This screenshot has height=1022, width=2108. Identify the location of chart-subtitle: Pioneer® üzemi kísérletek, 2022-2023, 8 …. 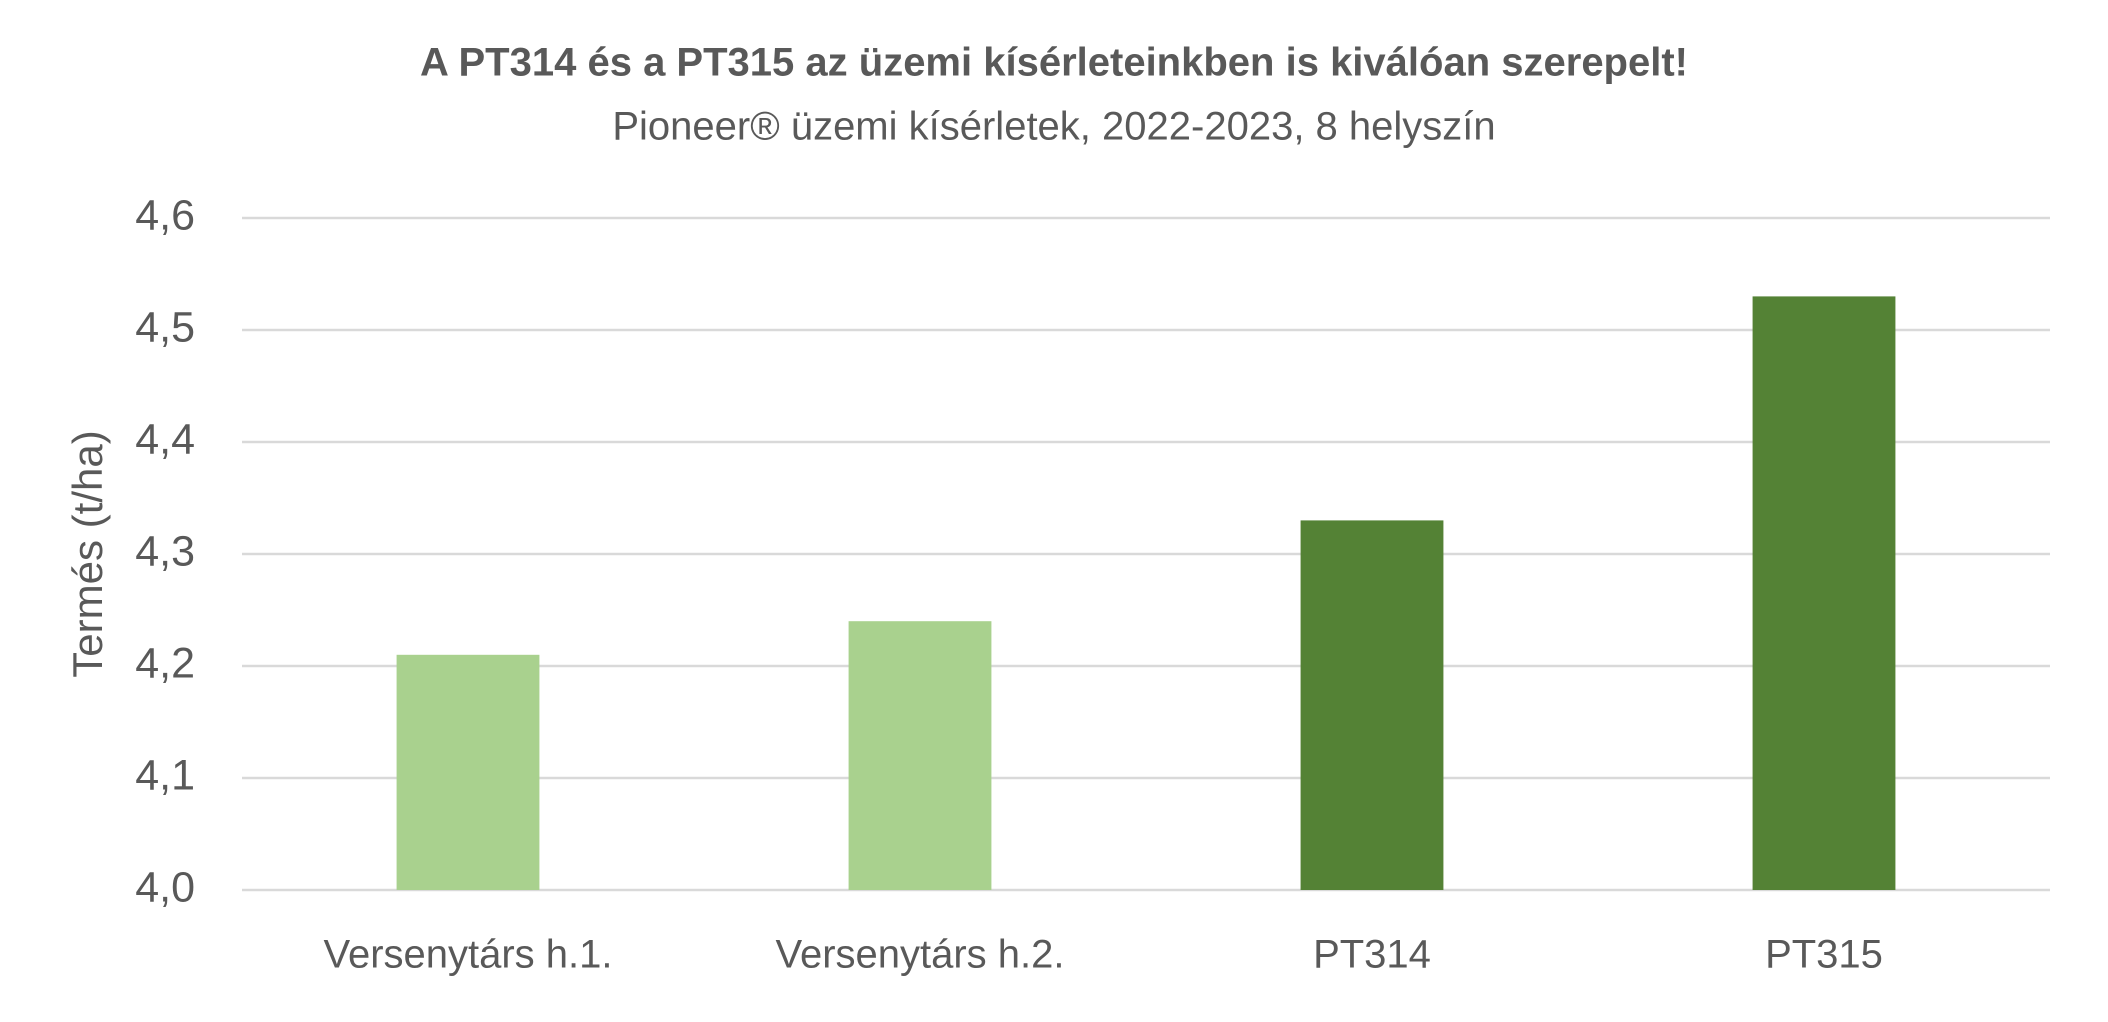
(1053, 127).